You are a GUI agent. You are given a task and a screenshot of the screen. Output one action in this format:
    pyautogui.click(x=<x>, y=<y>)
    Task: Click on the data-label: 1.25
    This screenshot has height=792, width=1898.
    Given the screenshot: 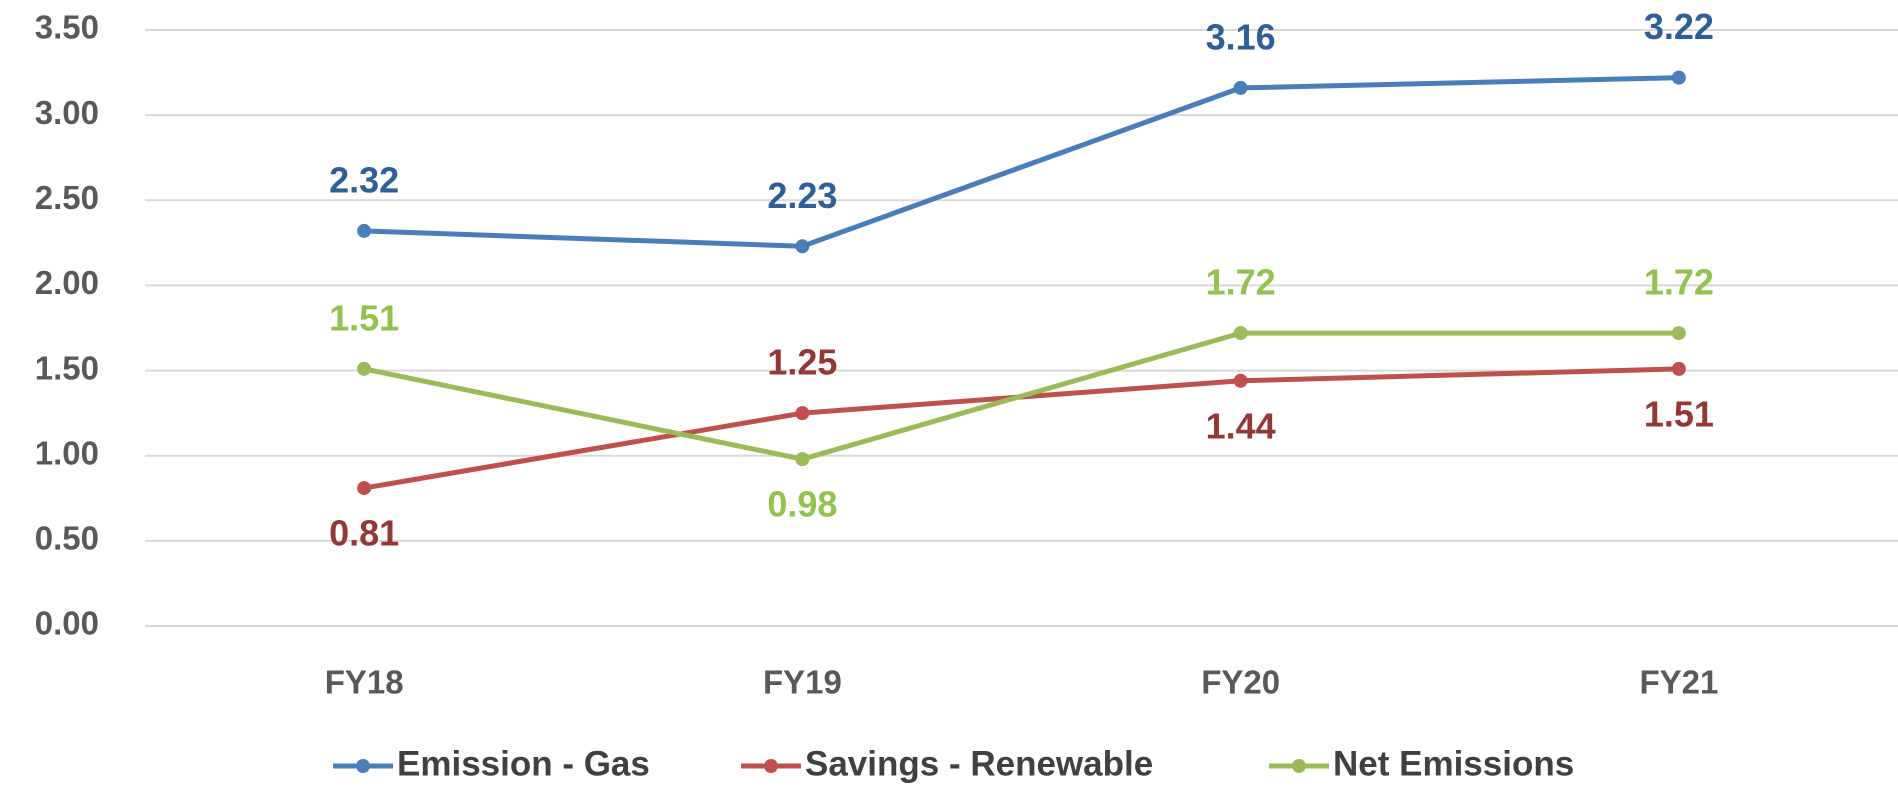 What is the action you would take?
    pyautogui.click(x=802, y=362)
    